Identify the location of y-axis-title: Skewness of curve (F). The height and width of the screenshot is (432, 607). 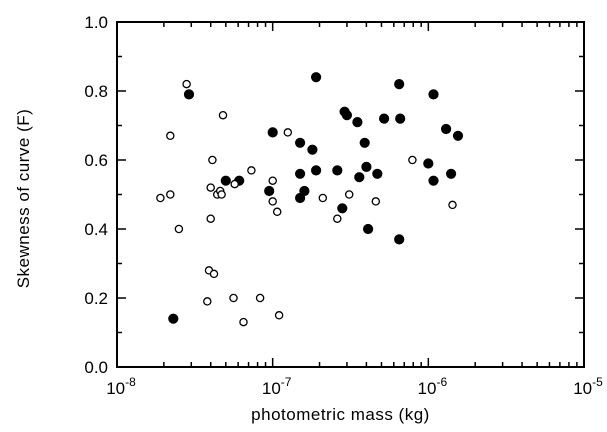
(23, 199).